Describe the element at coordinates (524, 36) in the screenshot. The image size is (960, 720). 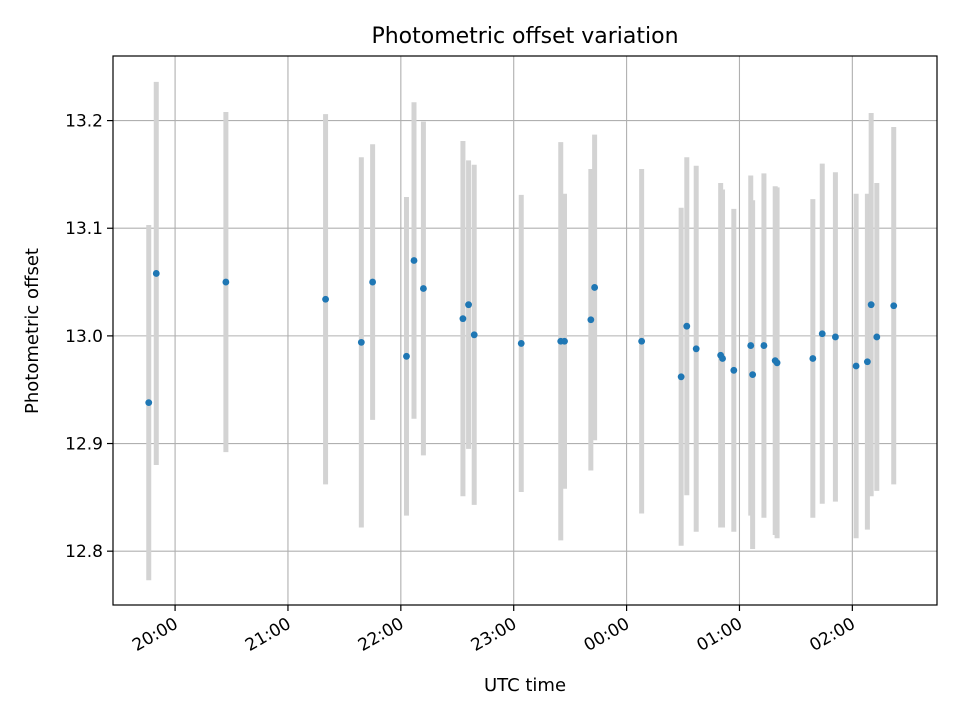
I see `chart-title: Photometric offset variation` at that location.